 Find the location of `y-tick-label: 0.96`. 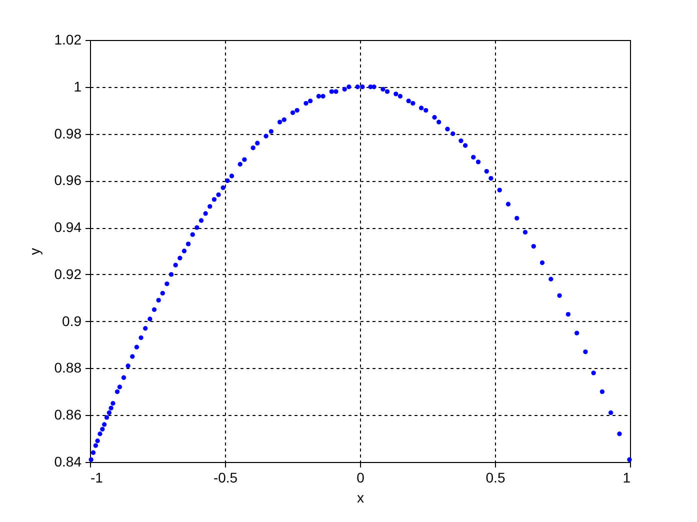

y-tick-label: 0.96 is located at coordinates (68, 180).